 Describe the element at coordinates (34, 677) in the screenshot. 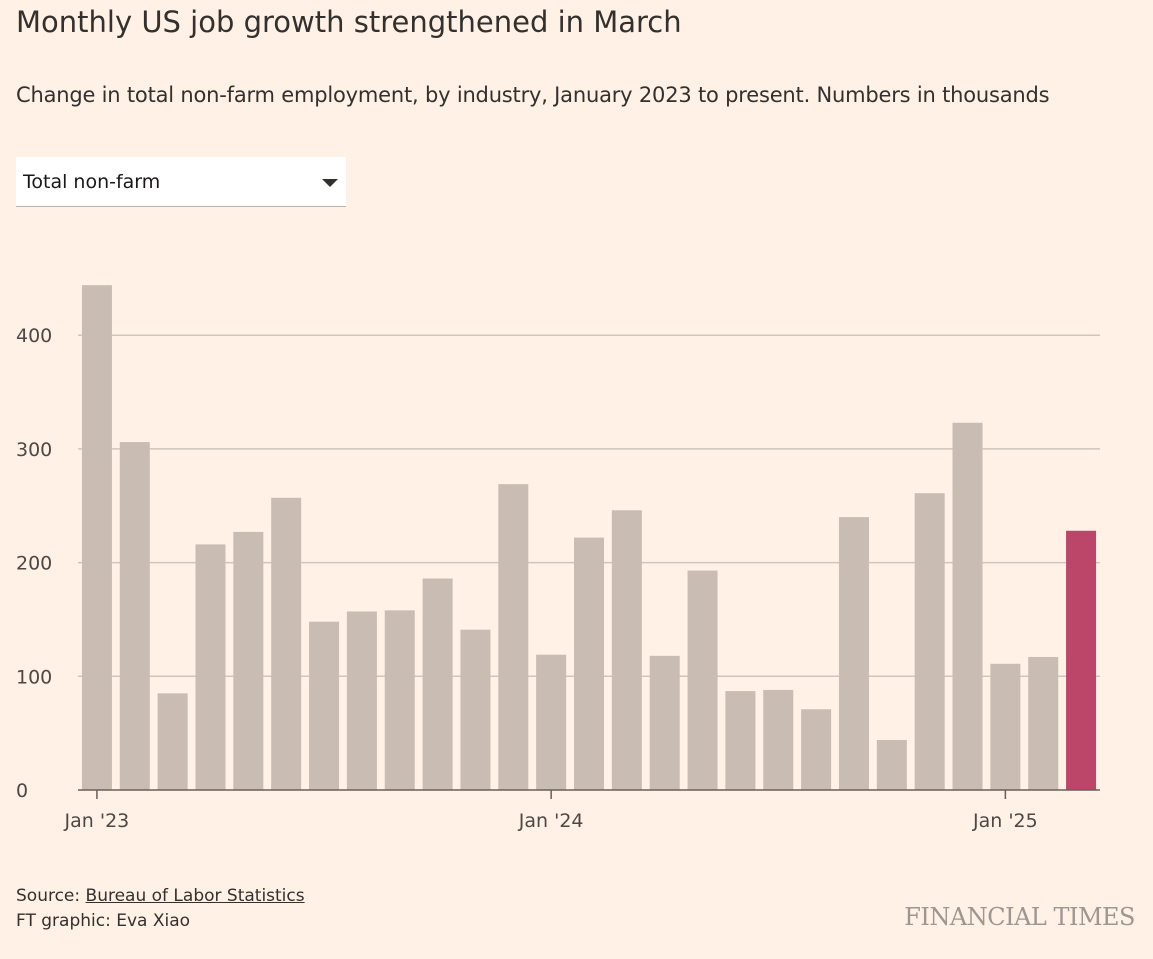

I see `y-tick-label: 100` at that location.